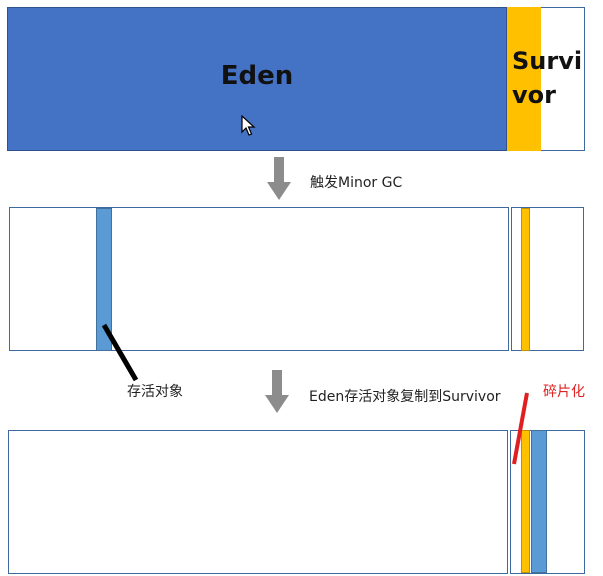  I want to click on fragmentation-label: 碎片化, so click(564, 392).